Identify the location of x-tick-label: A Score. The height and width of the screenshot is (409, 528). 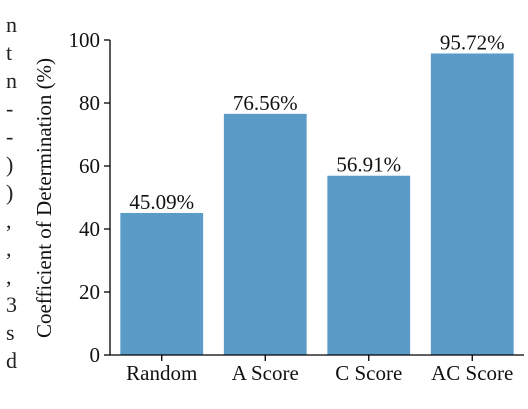
(265, 373).